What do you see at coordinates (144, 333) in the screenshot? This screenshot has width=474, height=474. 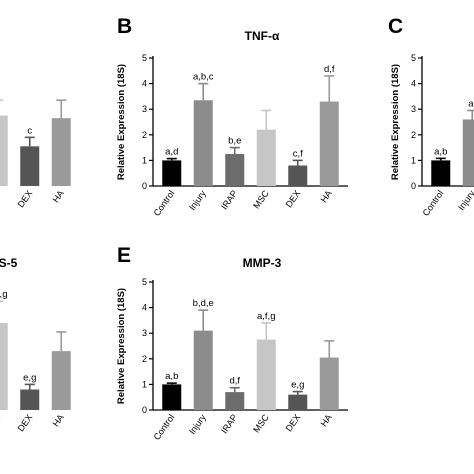 I see `y-tick-label-e: 3` at bounding box center [144, 333].